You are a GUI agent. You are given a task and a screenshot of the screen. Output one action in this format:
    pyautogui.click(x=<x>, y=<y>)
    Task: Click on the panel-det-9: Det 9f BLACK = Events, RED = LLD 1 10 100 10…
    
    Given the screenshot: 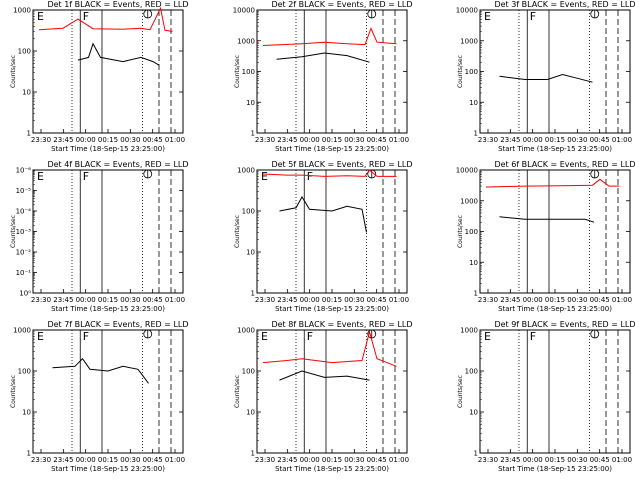 What is the action you would take?
    pyautogui.click(x=546, y=396)
    